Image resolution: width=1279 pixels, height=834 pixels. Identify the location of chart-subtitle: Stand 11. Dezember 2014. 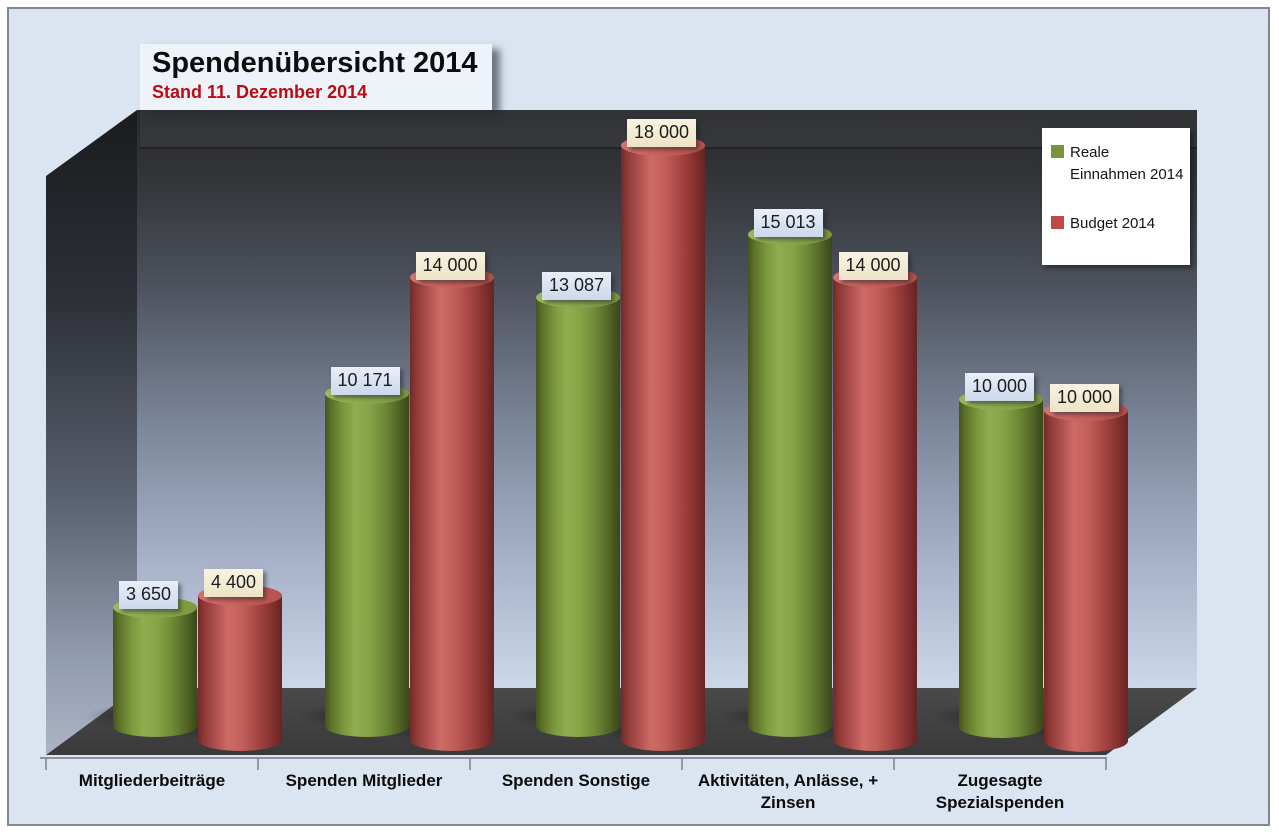
(260, 92).